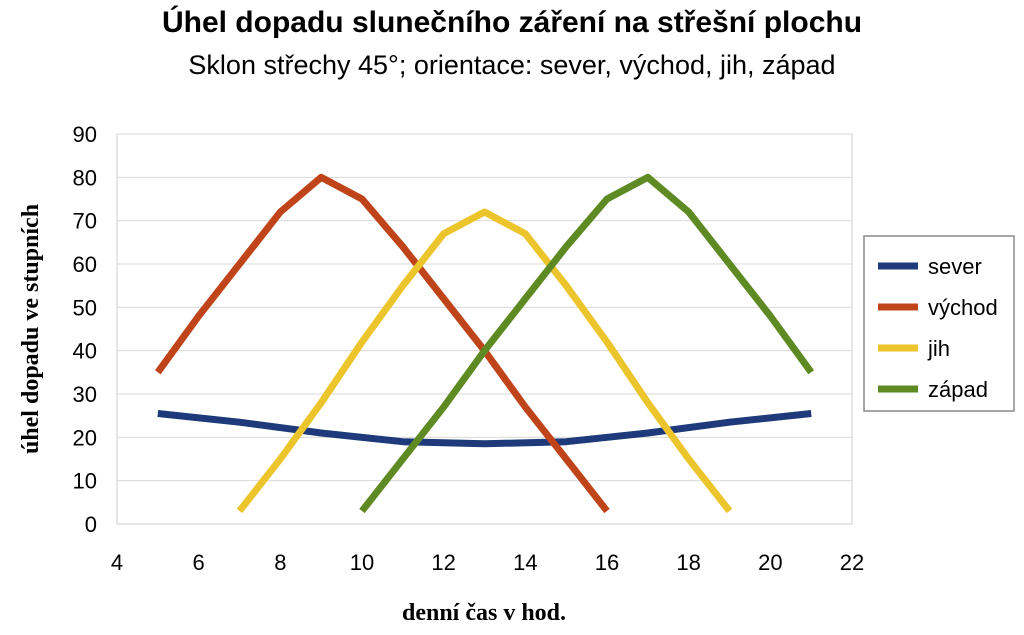 The width and height of the screenshot is (1024, 635). What do you see at coordinates (280, 562) in the screenshot?
I see `x-tick-label: 8` at bounding box center [280, 562].